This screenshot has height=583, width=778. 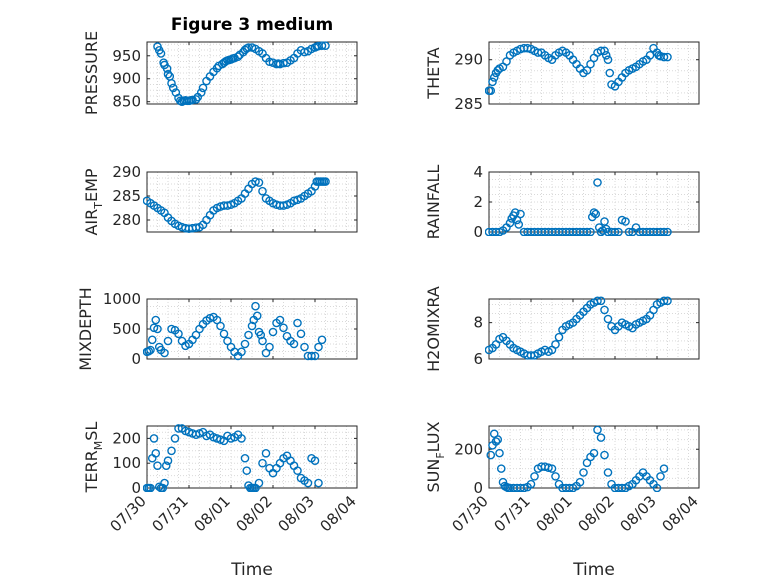 What do you see at coordinates (93, 458) in the screenshot?
I see `y-axis-label: TERRMSL` at bounding box center [93, 458].